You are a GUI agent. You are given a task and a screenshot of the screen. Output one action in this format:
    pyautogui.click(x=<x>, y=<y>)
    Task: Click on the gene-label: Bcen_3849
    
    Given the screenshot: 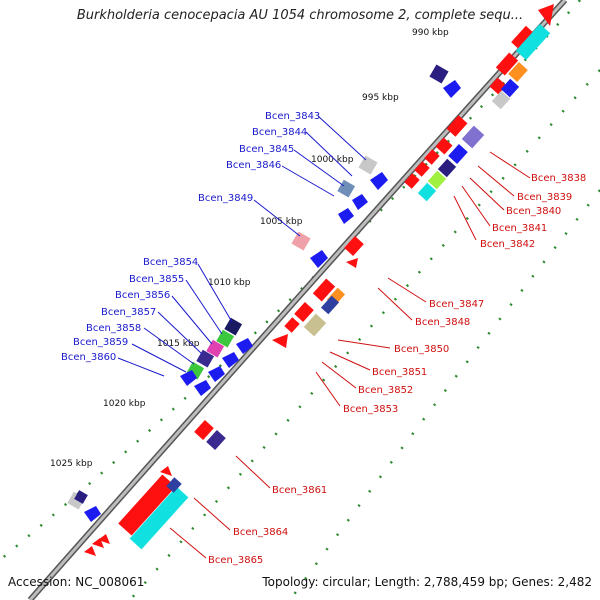 What is the action you would take?
    pyautogui.click(x=225, y=198)
    